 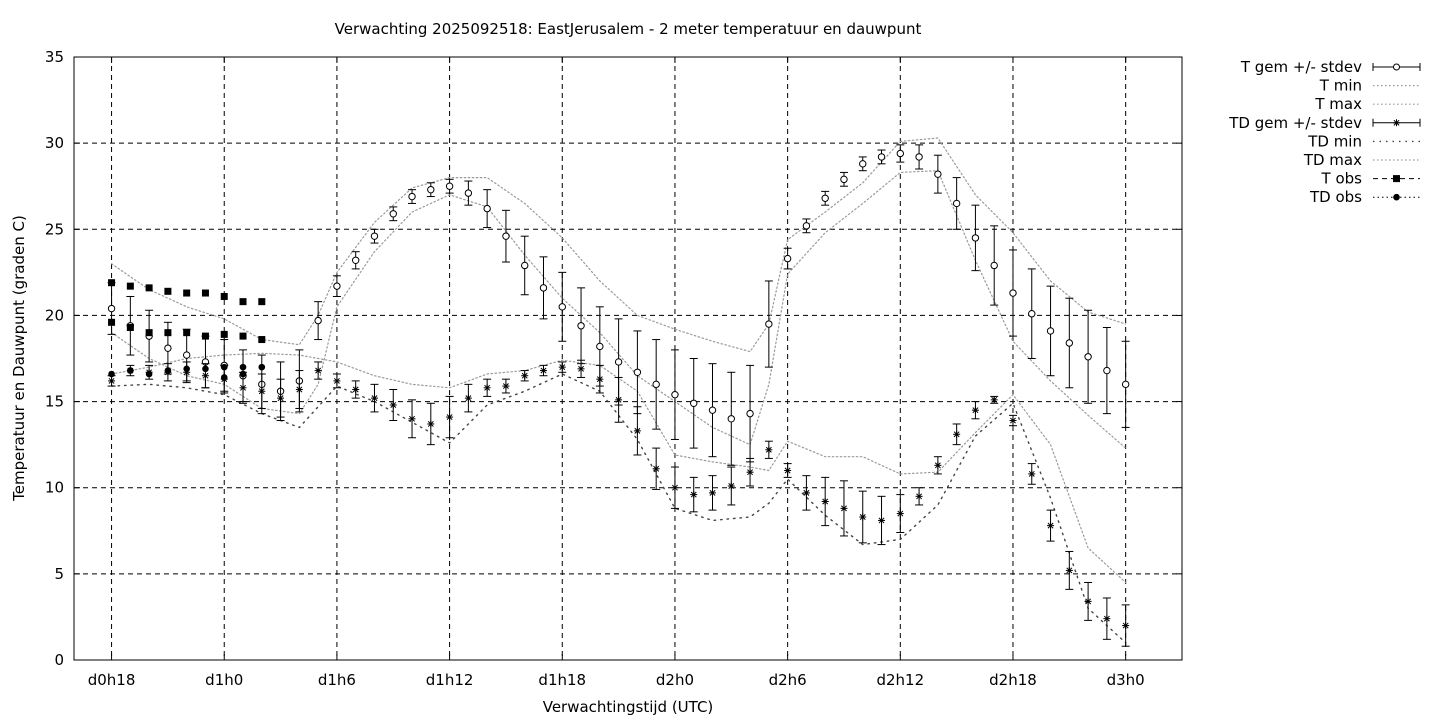 I want to click on x-tick-label: d0h18, so click(x=112, y=680).